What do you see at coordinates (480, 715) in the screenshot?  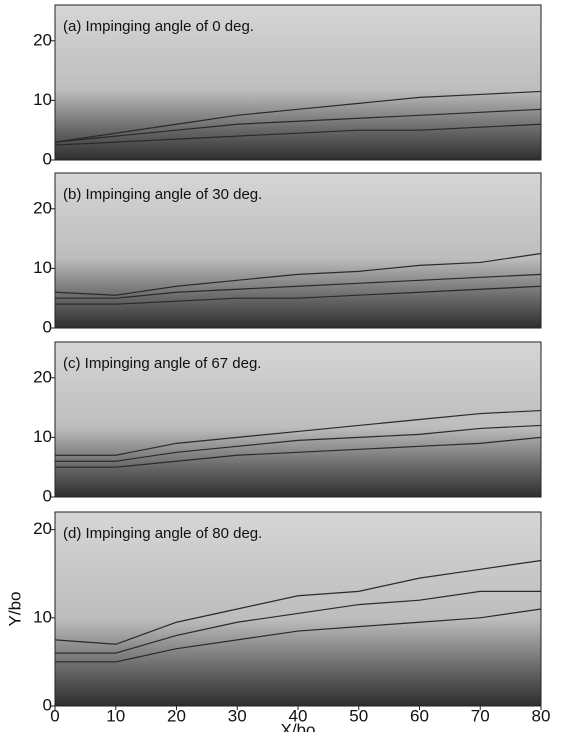 I see `x-tick-label: 70` at bounding box center [480, 715].